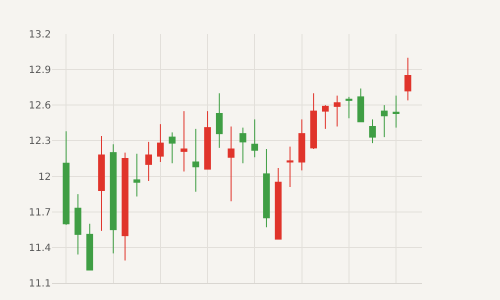 This screenshot has width=500, height=300. I want to click on y-tick-label: 12, so click(44, 177).